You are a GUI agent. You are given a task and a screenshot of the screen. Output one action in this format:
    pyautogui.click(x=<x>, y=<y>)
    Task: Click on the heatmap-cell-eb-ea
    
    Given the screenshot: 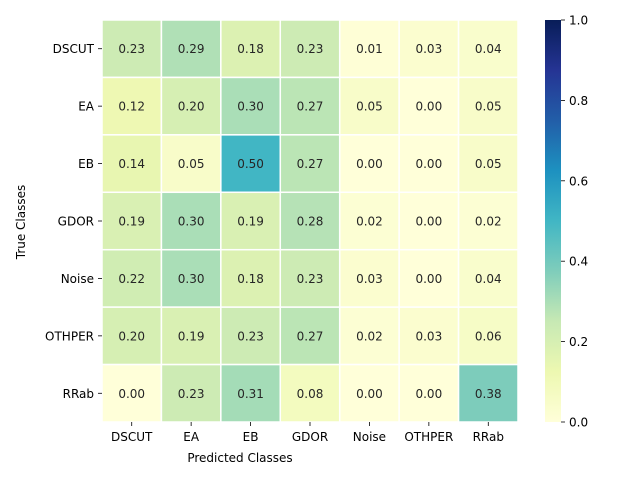 What is the action you would take?
    pyautogui.click(x=191, y=164)
    